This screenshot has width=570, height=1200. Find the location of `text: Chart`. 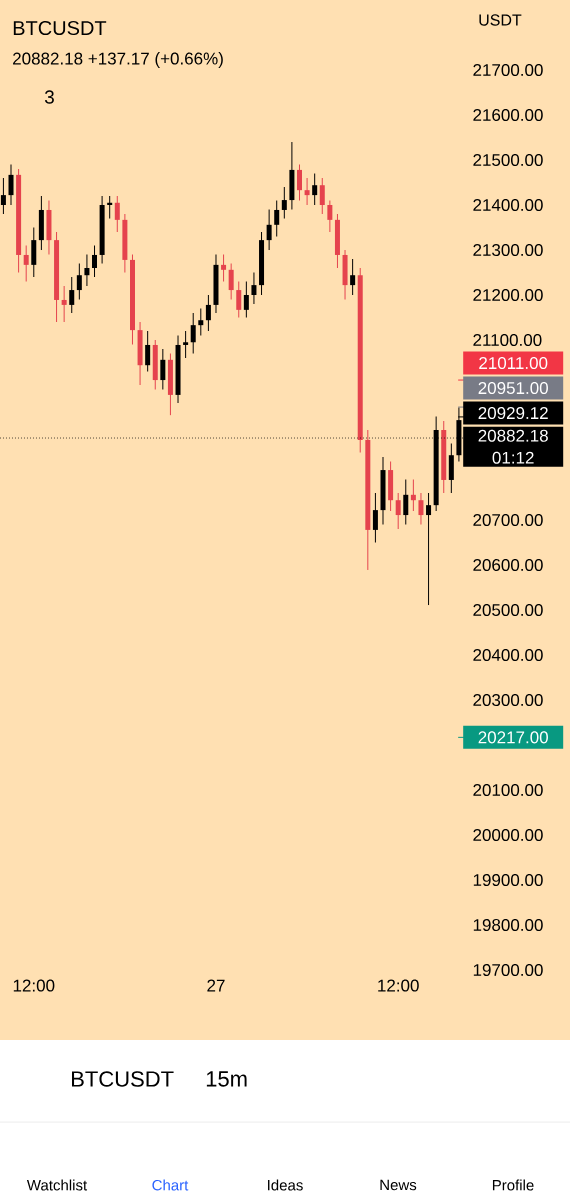

text: Chart is located at coordinates (170, 1185).